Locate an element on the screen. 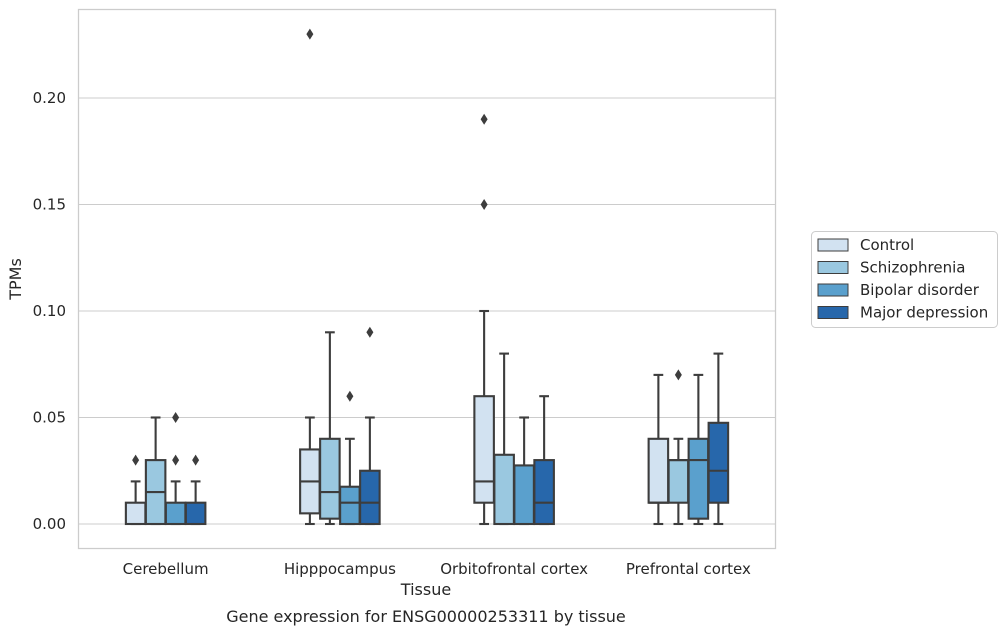 This screenshot has height=634, width=1007. x-axis-label: Tissue is located at coordinates (425, 589).